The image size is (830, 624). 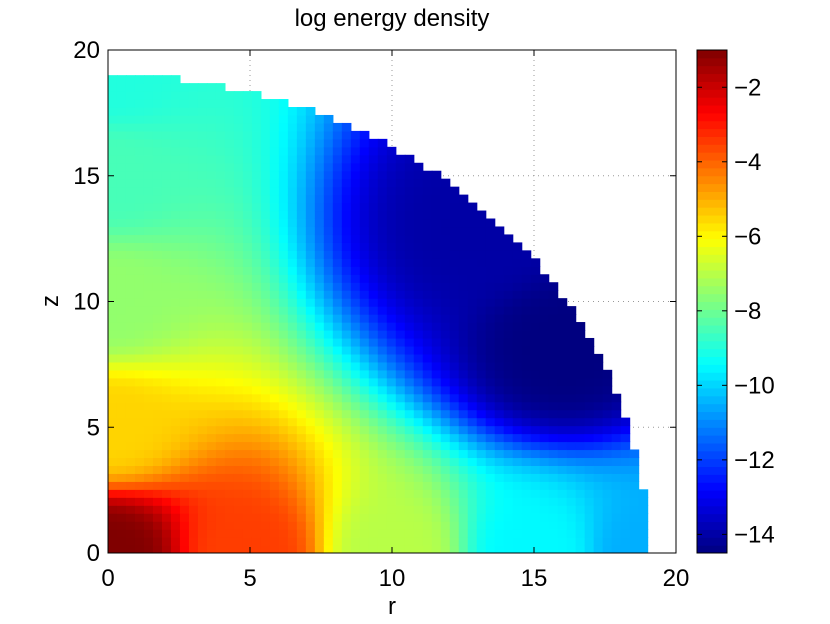 What do you see at coordinates (712, 180) in the screenshot?
I see `colorbar-band` at bounding box center [712, 180].